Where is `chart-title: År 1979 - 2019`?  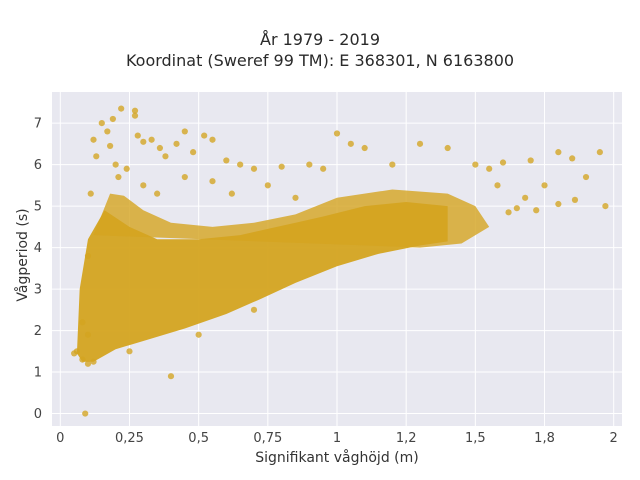
chart-title: År 1979 - 2019 is located at coordinates (320, 39).